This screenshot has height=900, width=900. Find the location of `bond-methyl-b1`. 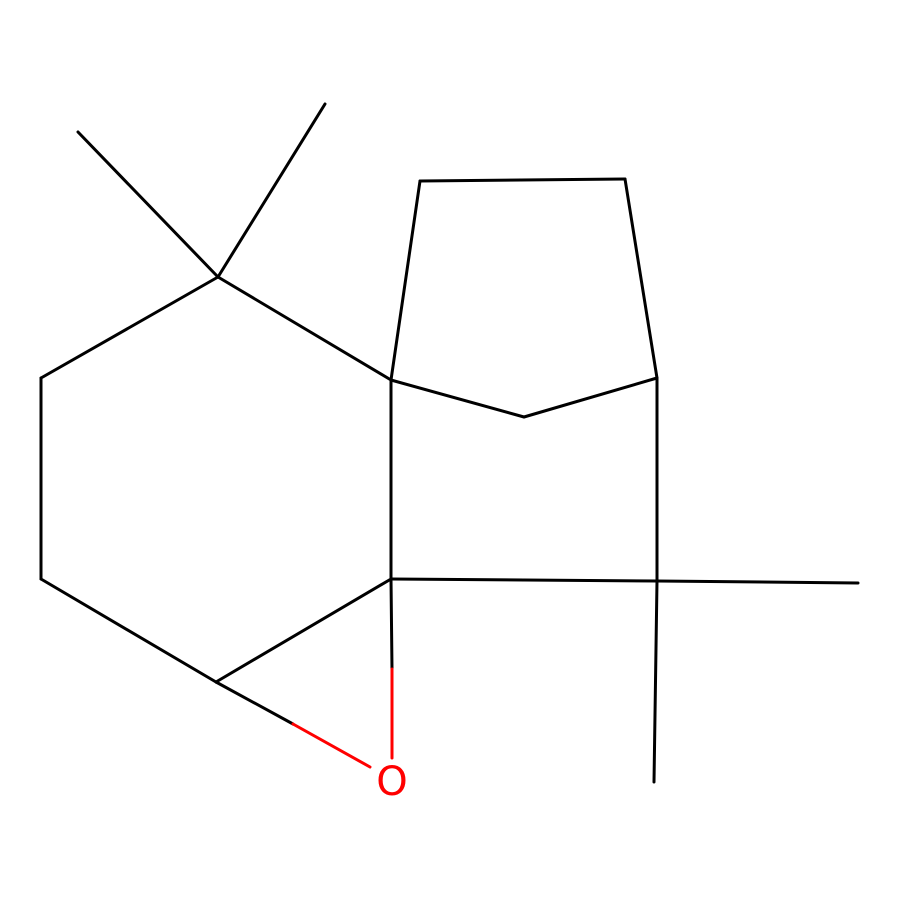

bond-methyl-b1 is located at coordinates (757, 582).